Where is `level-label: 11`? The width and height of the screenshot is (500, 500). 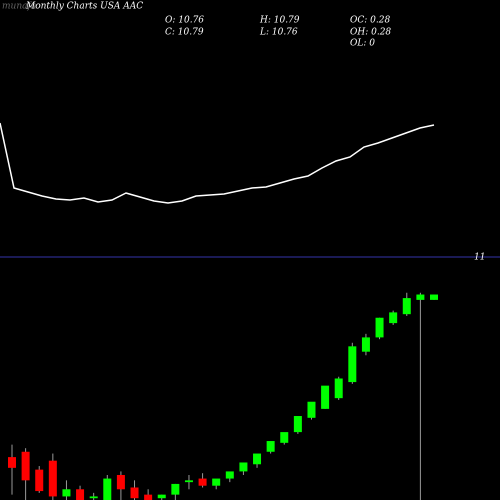
level-label: 11 is located at coordinates (479, 258).